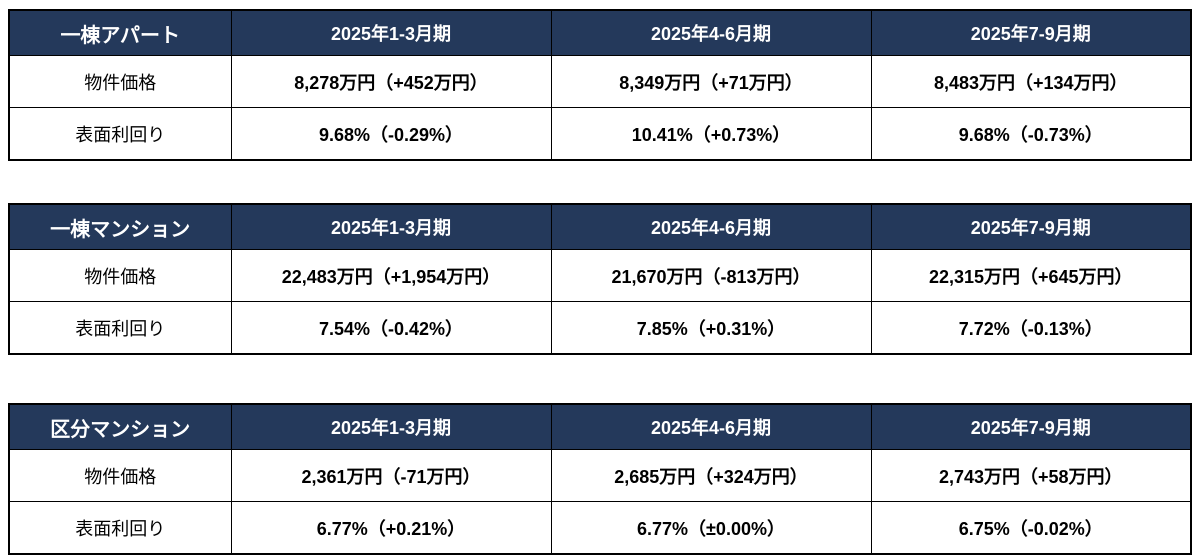 This screenshot has width=1200, height=555. What do you see at coordinates (711, 275) in the screenshot?
I see `value-cell: 21,670万円（-813万円）` at bounding box center [711, 275].